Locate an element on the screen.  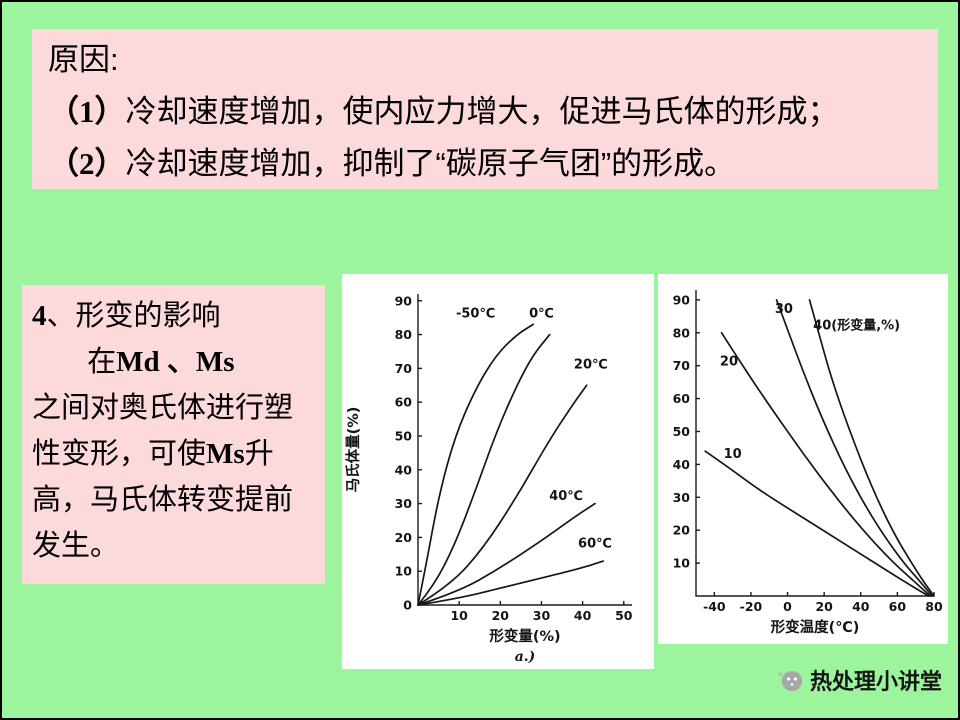
deformation-title: 4、形变的影响 is located at coordinates (173, 316).